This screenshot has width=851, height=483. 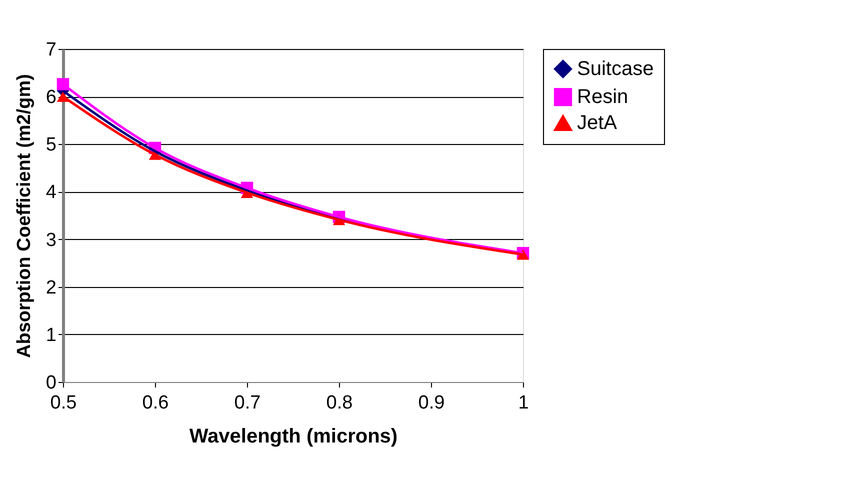 I want to click on legend-label: Resin, so click(x=602, y=97).